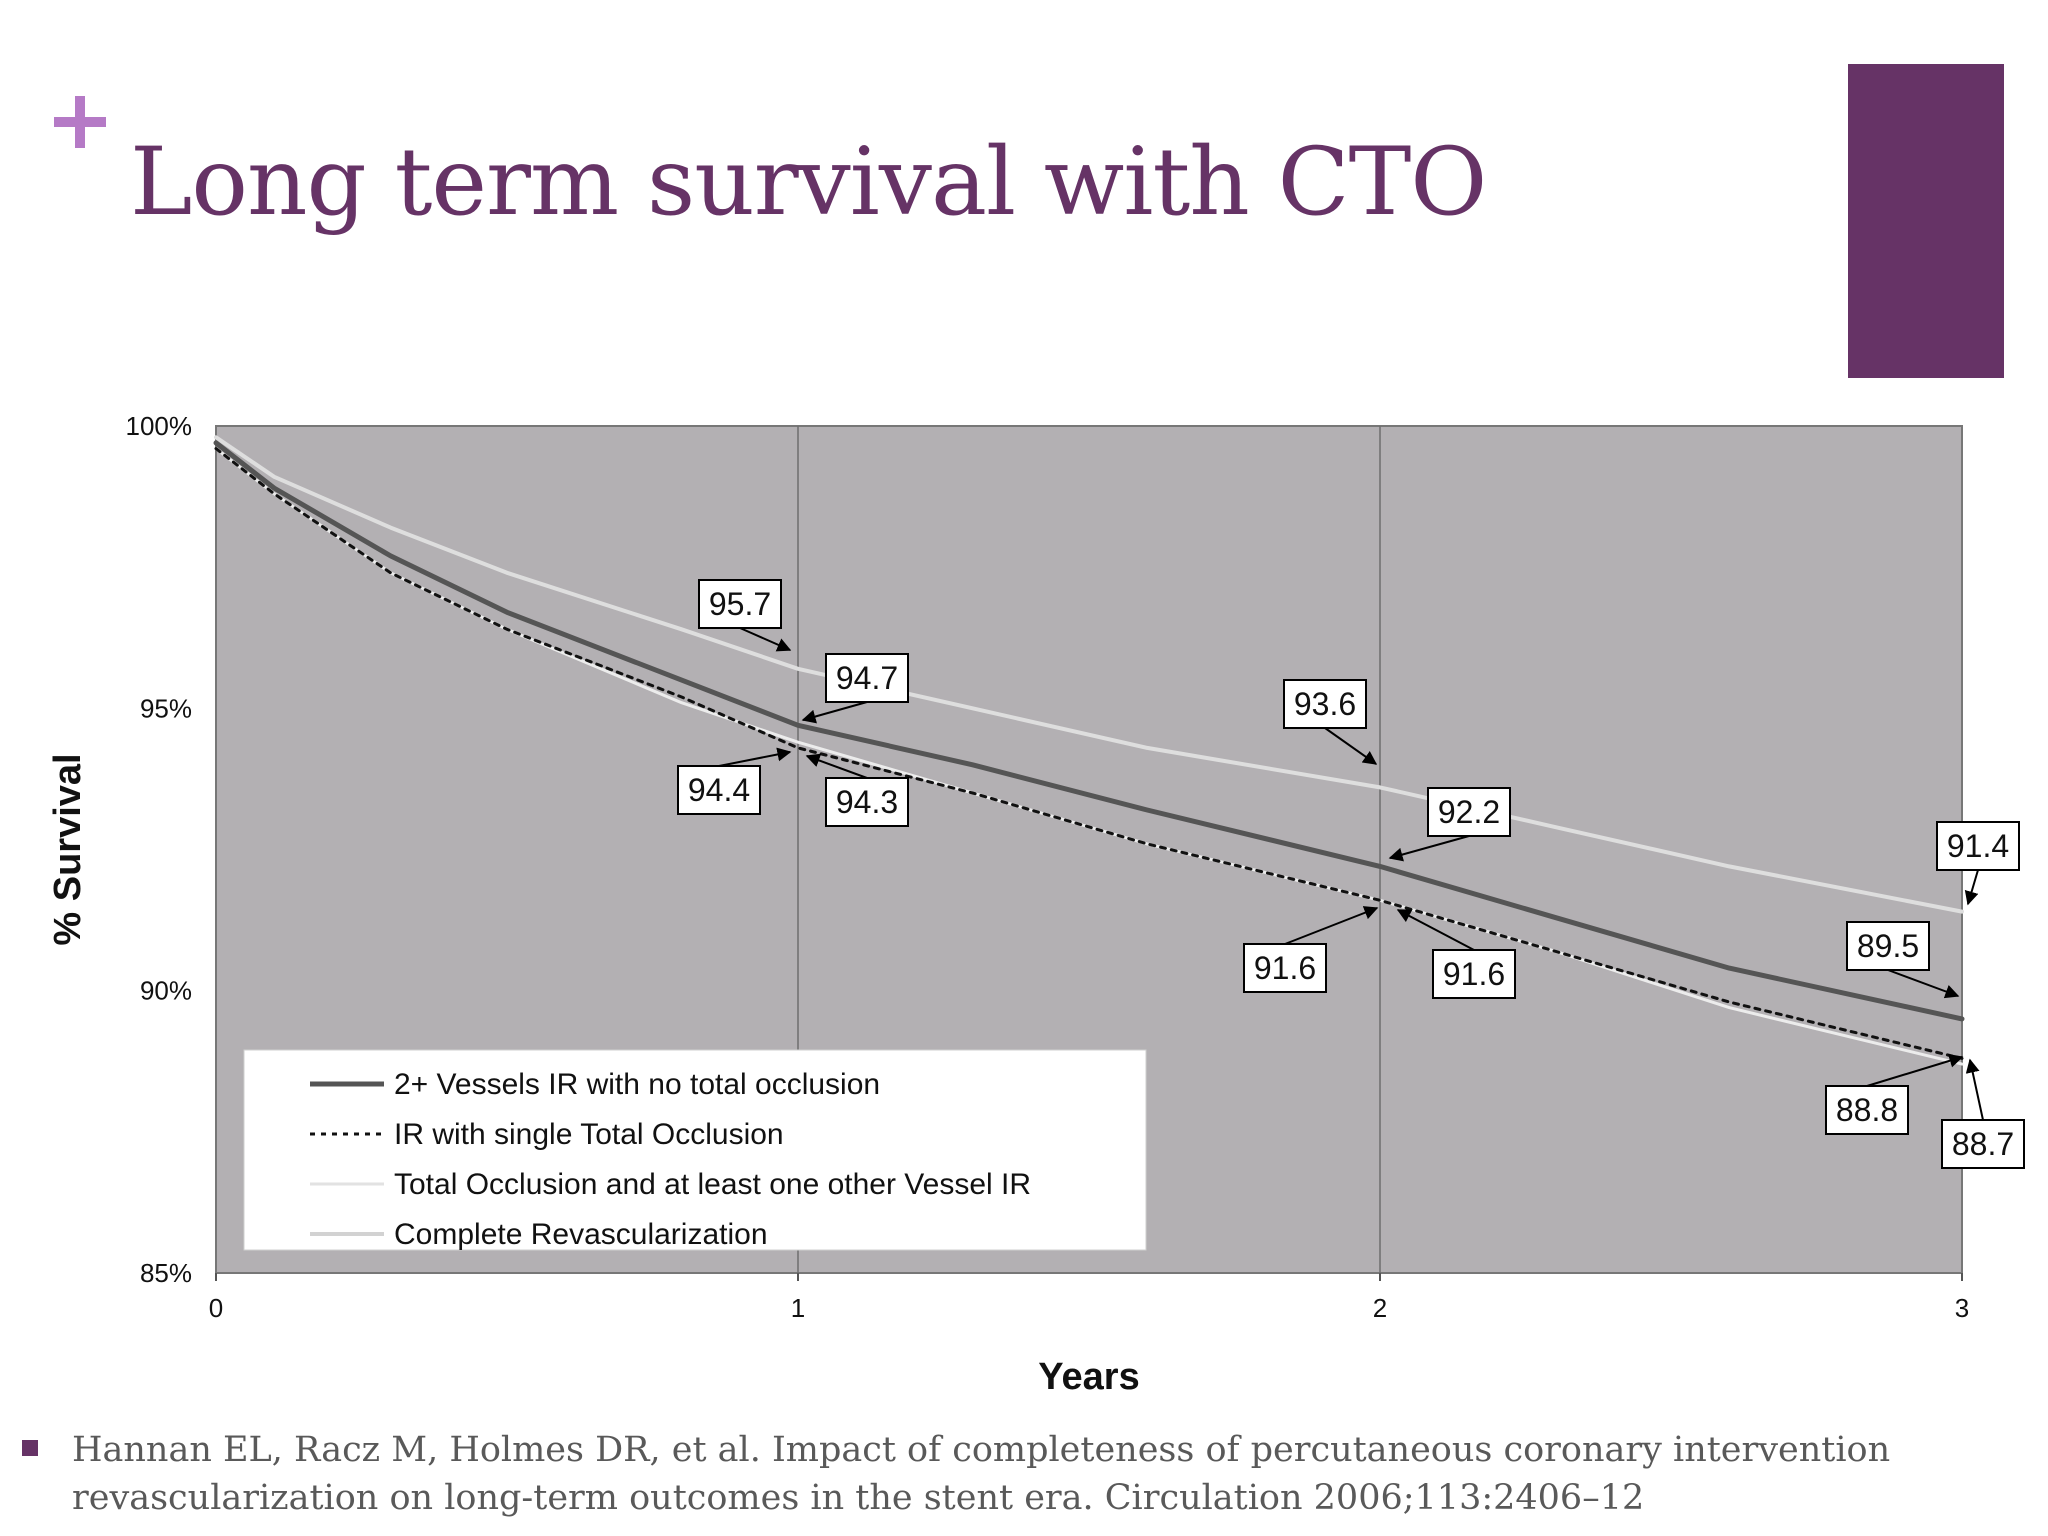 The image size is (2048, 1536). I want to click on citation-bullet, so click(30, 1448).